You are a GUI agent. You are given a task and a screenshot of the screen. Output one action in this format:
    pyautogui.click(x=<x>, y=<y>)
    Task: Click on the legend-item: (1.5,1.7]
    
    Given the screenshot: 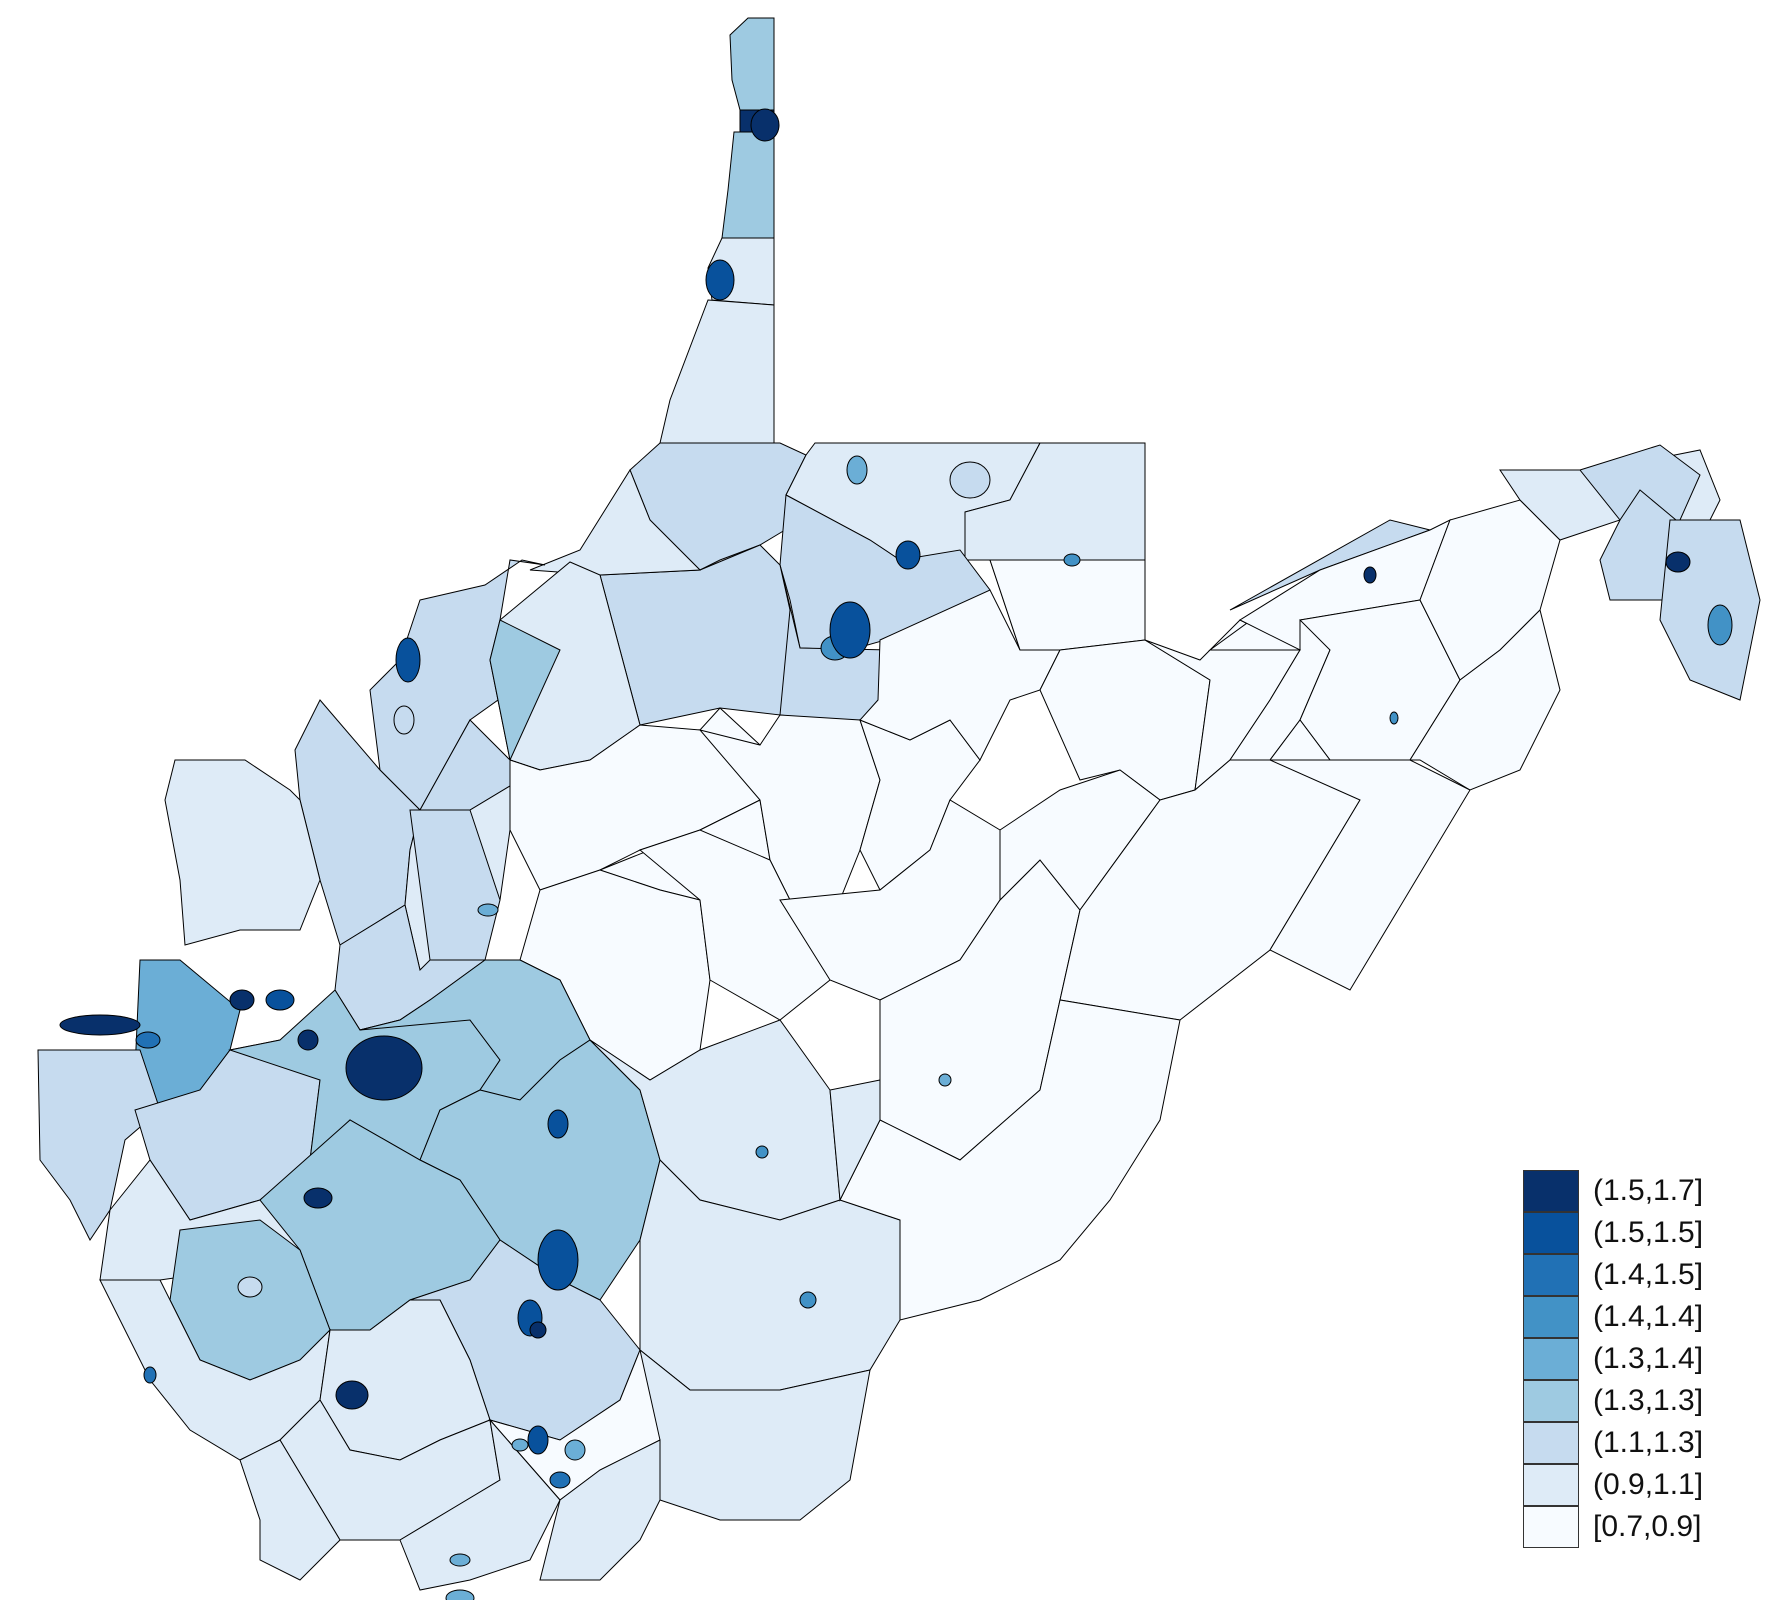 What is the action you would take?
    pyautogui.click(x=1613, y=1190)
    